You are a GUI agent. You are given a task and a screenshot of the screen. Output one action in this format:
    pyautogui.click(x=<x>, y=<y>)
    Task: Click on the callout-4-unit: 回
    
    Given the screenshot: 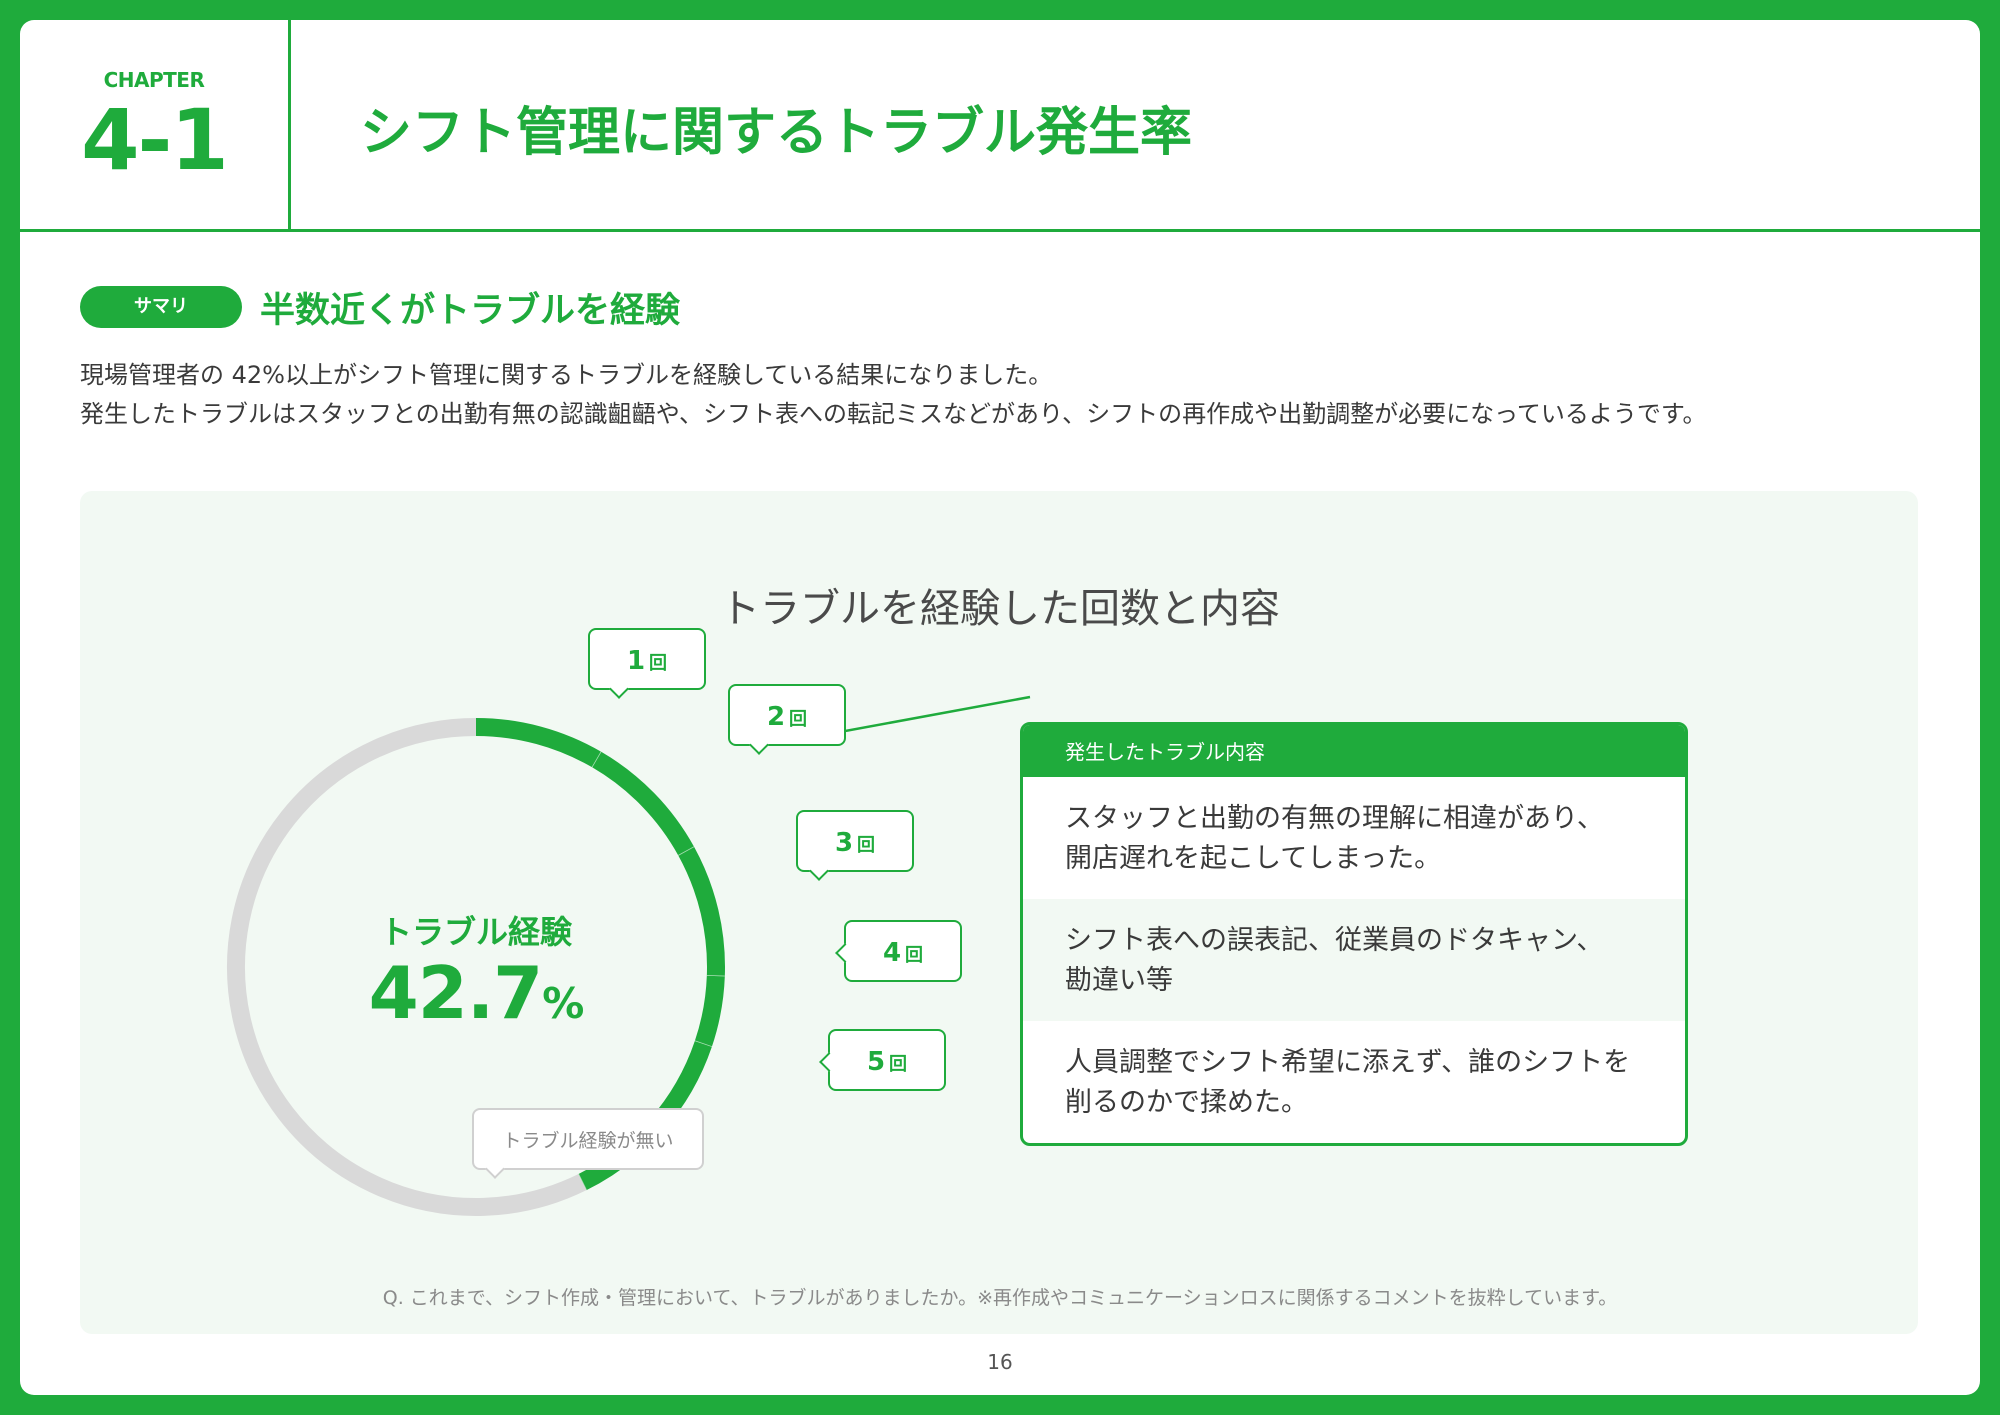 What is the action you would take?
    pyautogui.click(x=914, y=955)
    